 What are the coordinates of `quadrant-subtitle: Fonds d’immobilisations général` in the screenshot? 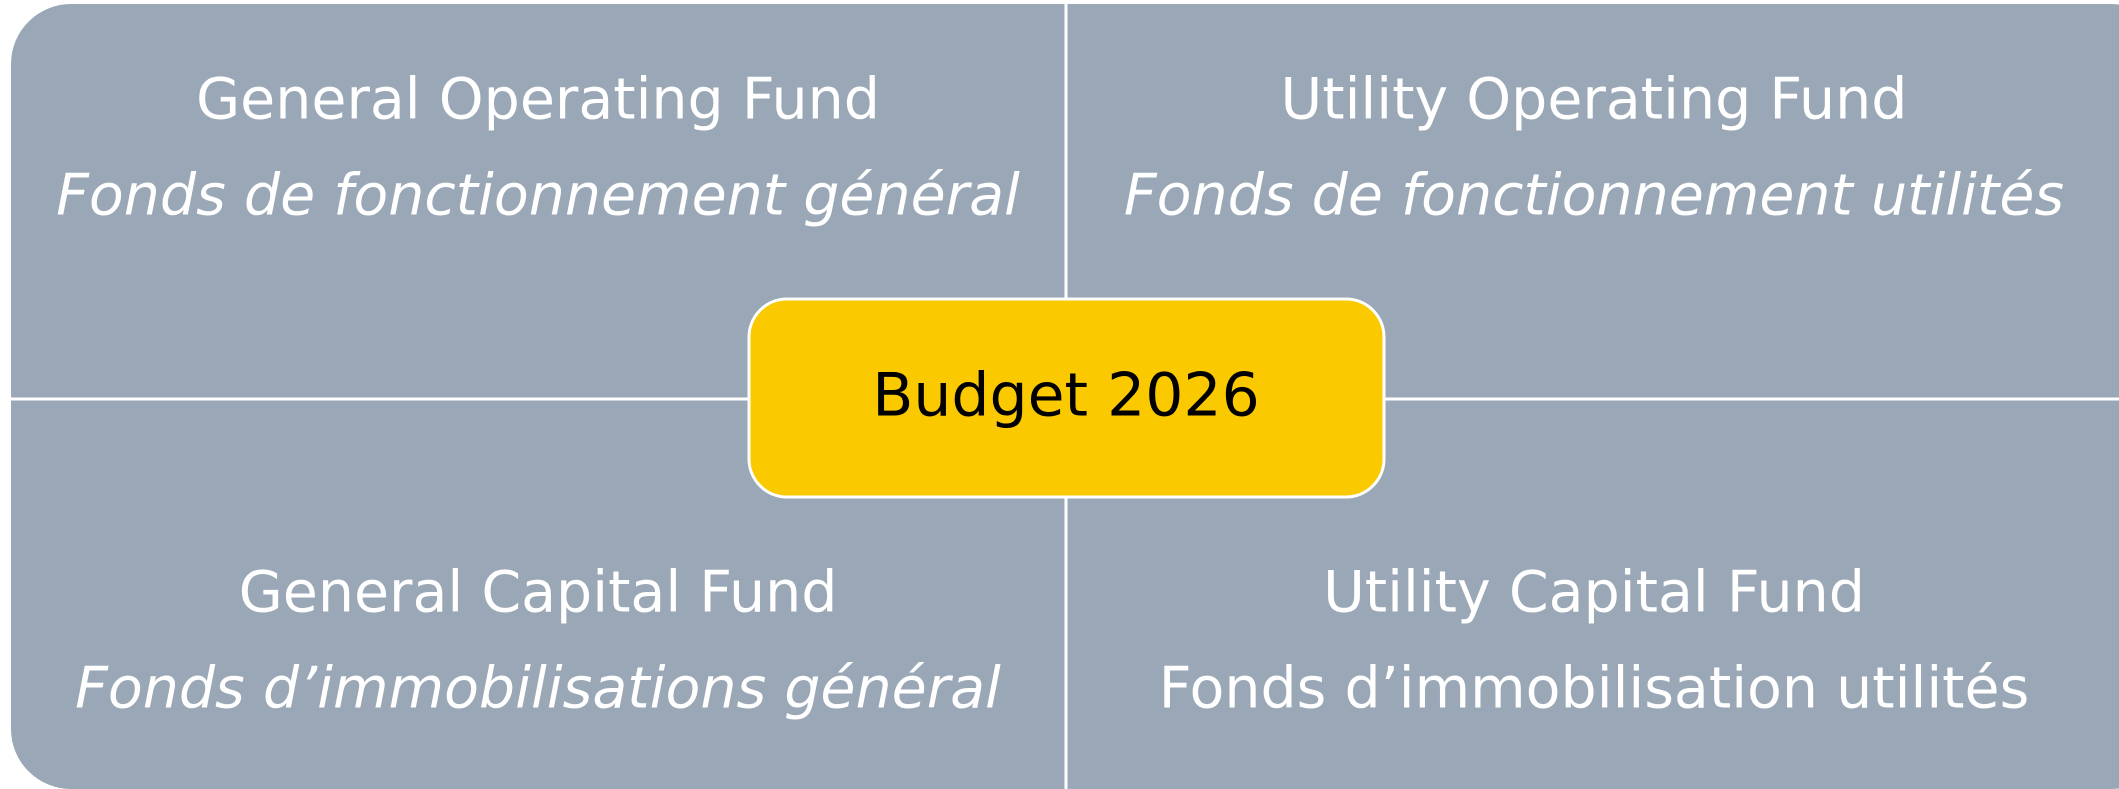 It's located at (538, 689).